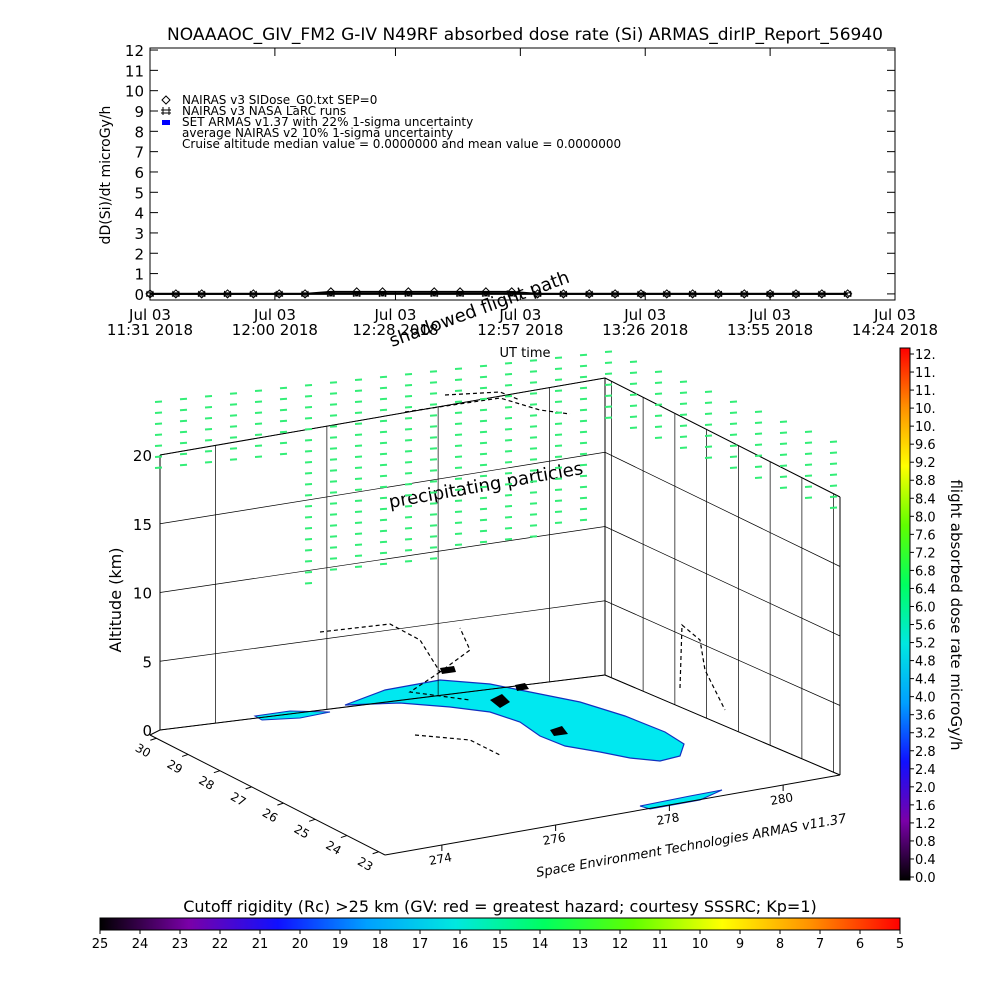 This screenshot has height=1000, width=1000. What do you see at coordinates (504, 701) in the screenshot?
I see `dark-patches` at bounding box center [504, 701].